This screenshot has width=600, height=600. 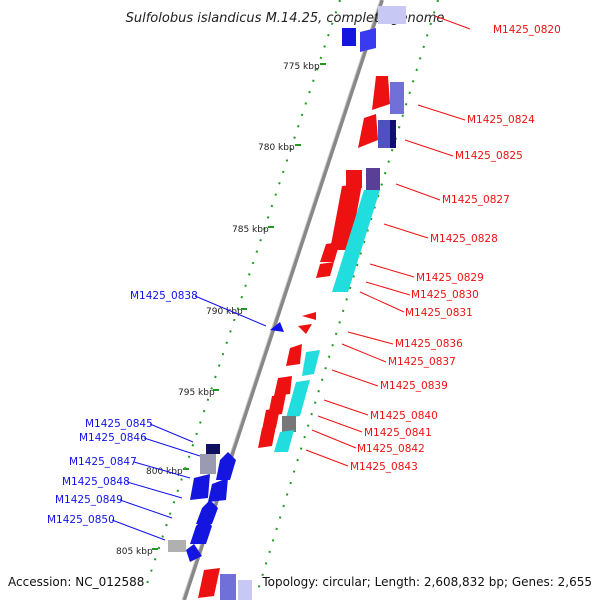 I want to click on accession-text: Accession: NC_012588, so click(x=76, y=582).